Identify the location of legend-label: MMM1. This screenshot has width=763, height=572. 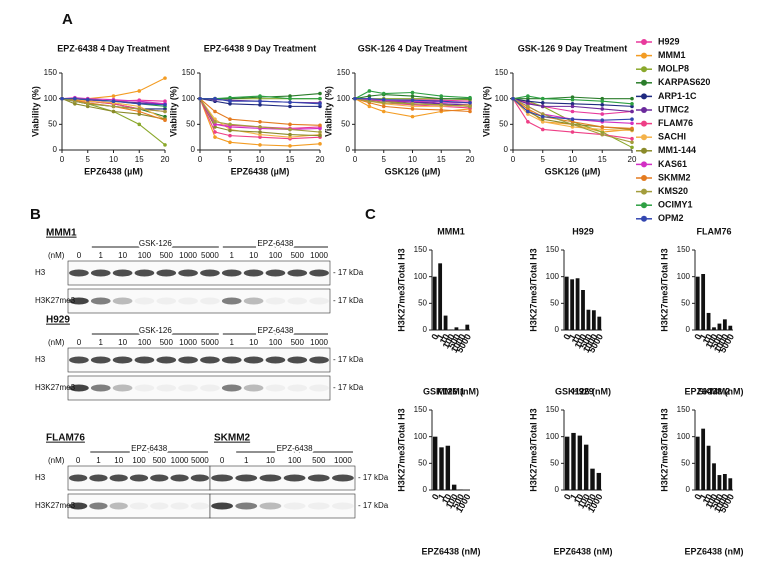
(672, 55).